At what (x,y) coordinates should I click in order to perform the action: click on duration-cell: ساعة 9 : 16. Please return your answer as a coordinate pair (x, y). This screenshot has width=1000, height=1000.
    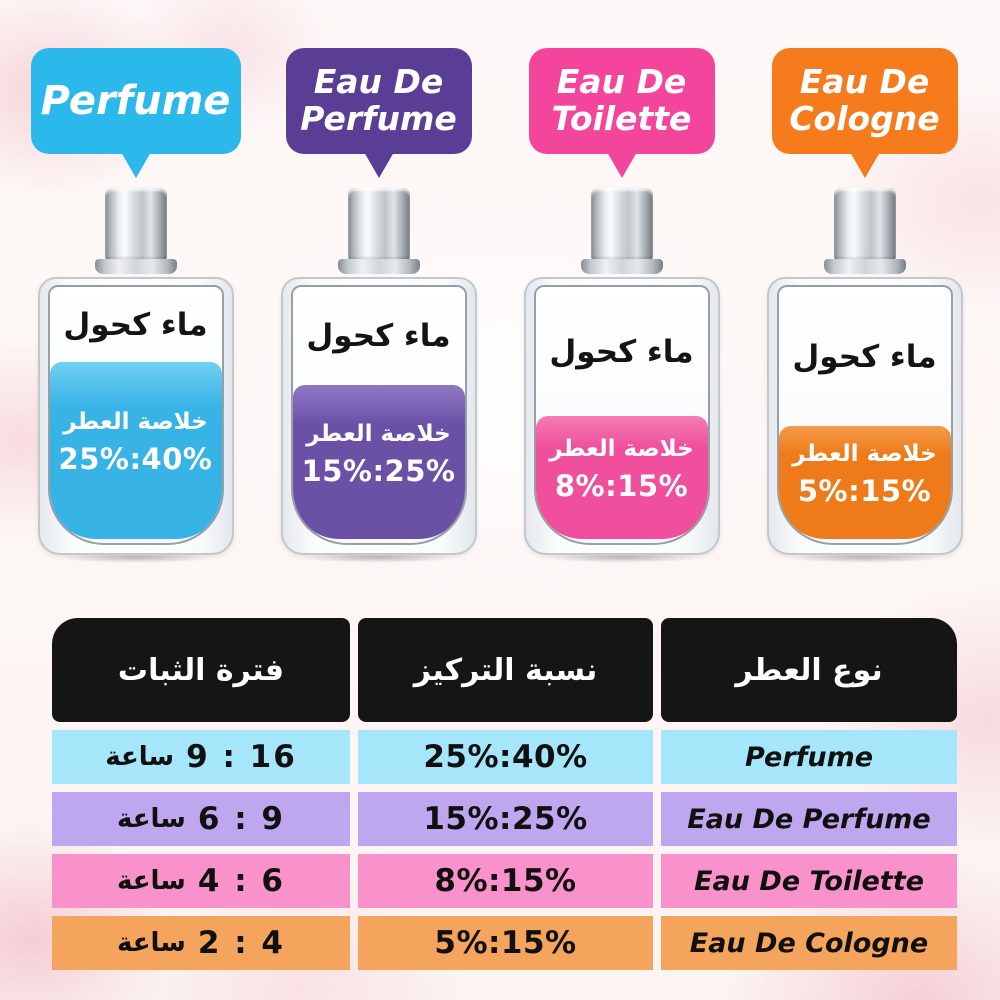
    Looking at the image, I should click on (201, 757).